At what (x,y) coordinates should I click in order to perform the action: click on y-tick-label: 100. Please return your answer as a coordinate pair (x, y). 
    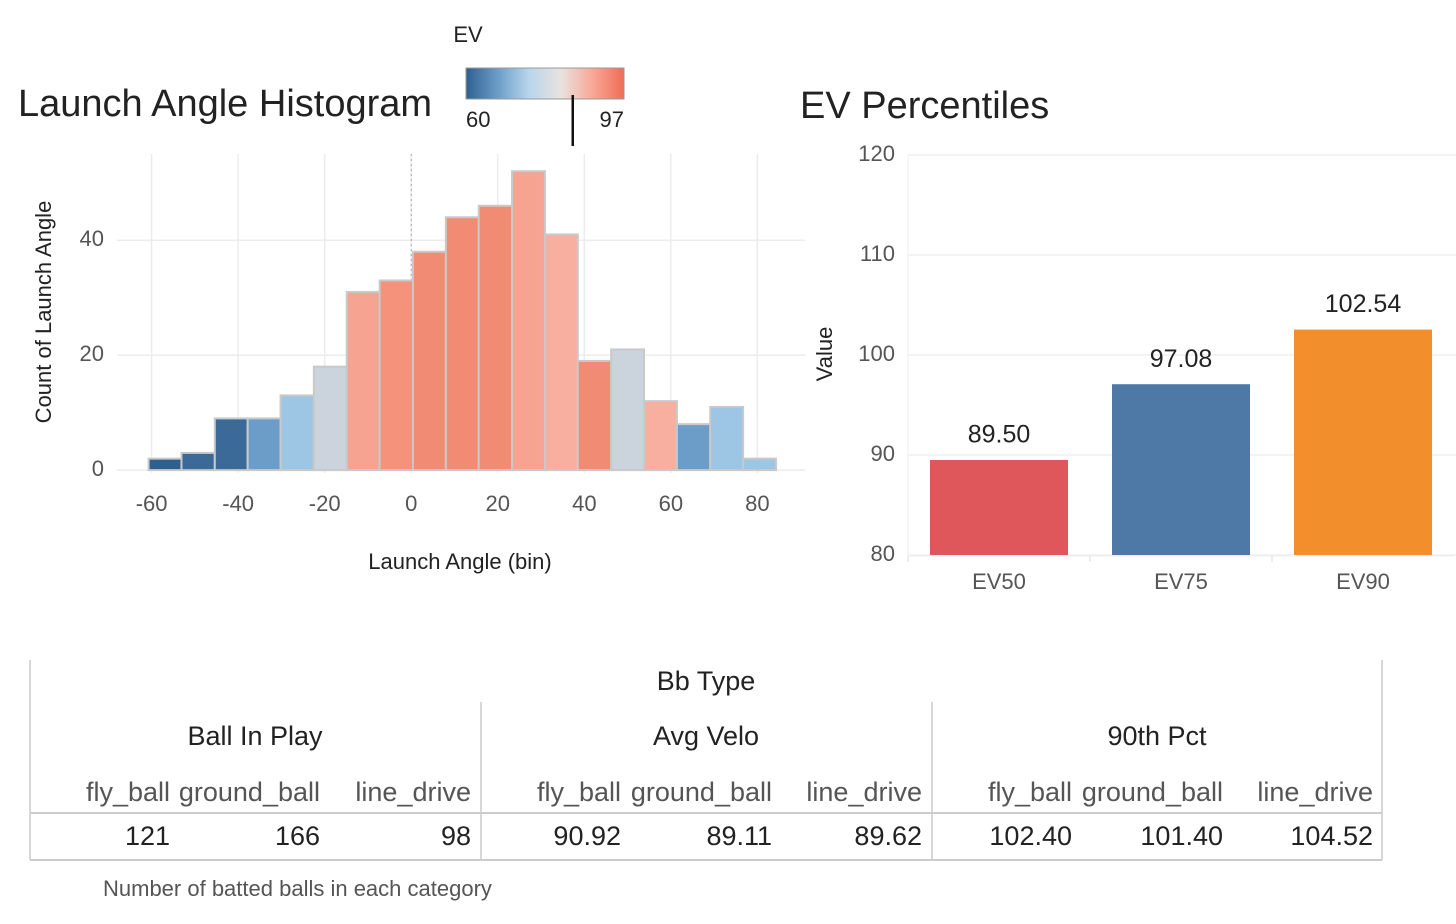
    Looking at the image, I should click on (876, 353).